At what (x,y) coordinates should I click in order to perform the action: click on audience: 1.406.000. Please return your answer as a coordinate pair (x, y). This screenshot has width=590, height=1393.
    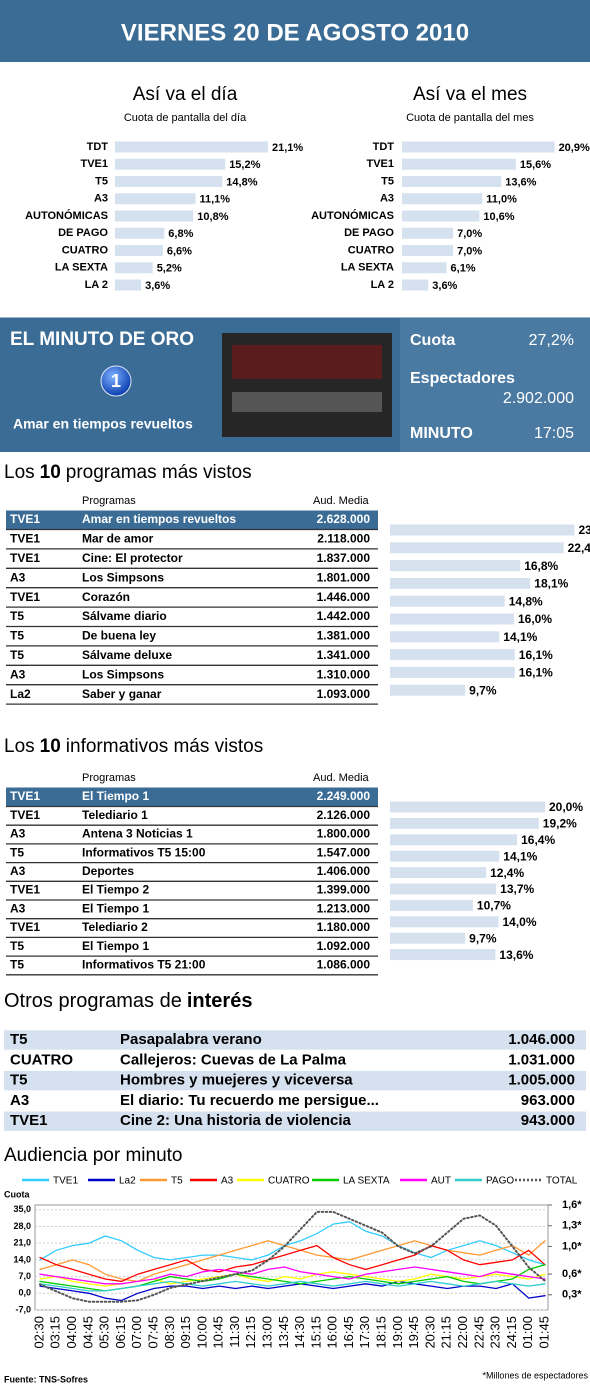
    Looking at the image, I should click on (344, 871).